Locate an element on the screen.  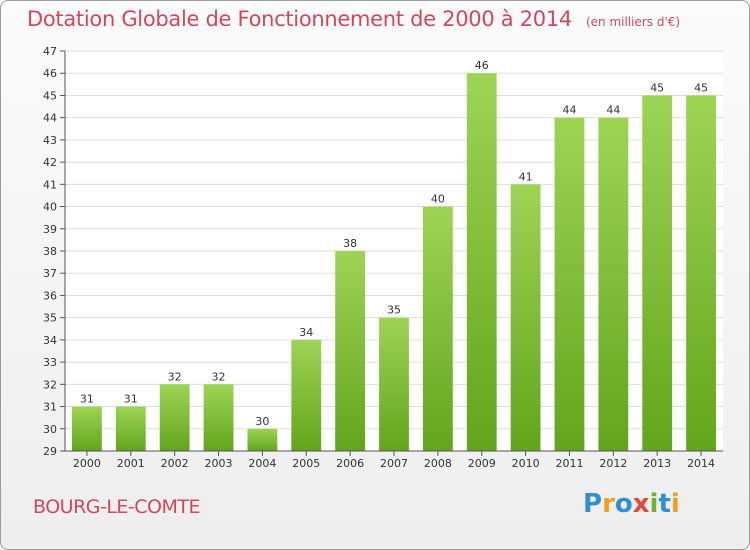
y-tick-label: 47 is located at coordinates (50, 51).